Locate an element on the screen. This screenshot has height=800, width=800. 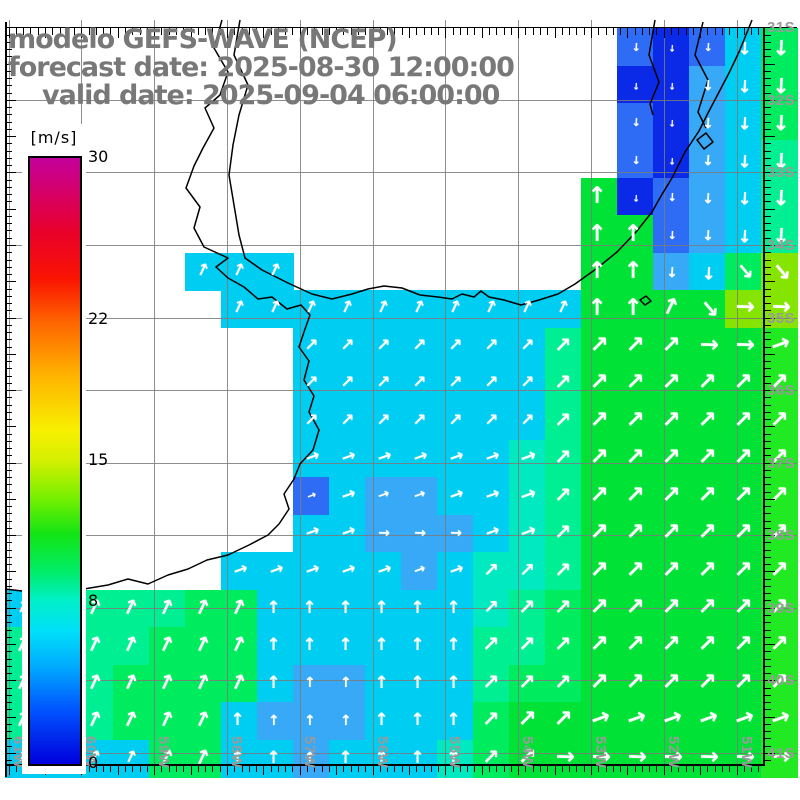
map-border-bottom is located at coordinates (385, 765).